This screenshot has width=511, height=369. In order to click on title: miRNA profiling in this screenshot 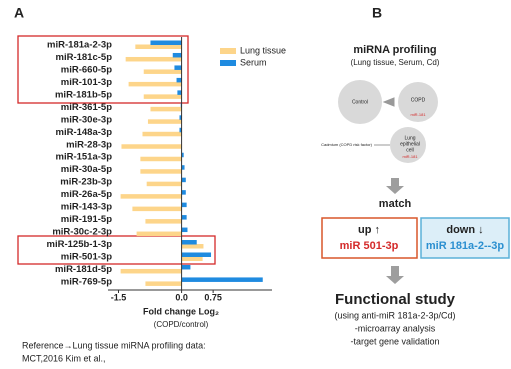, I will do `click(394, 50)`.